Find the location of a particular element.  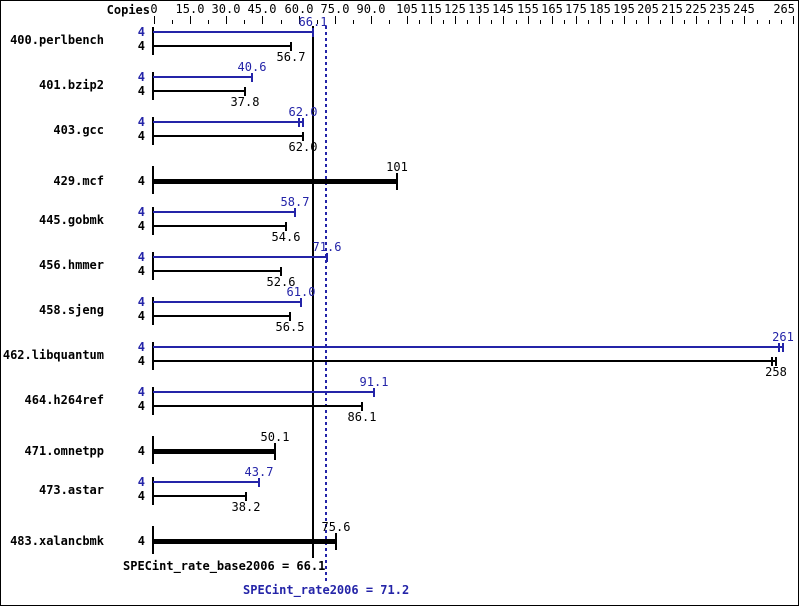

benchmark-label: 471.omnetpp is located at coordinates (64, 451).